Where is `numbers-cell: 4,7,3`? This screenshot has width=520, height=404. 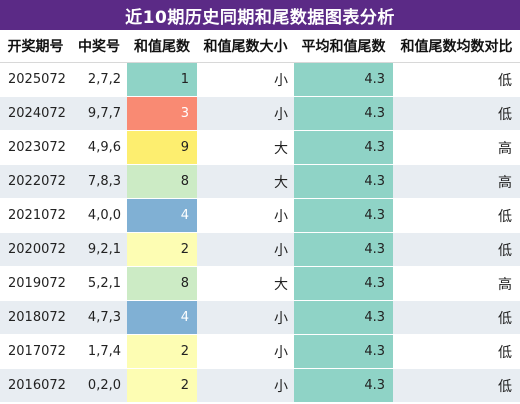
numbers-cell: 4,7,3 is located at coordinates (99, 317).